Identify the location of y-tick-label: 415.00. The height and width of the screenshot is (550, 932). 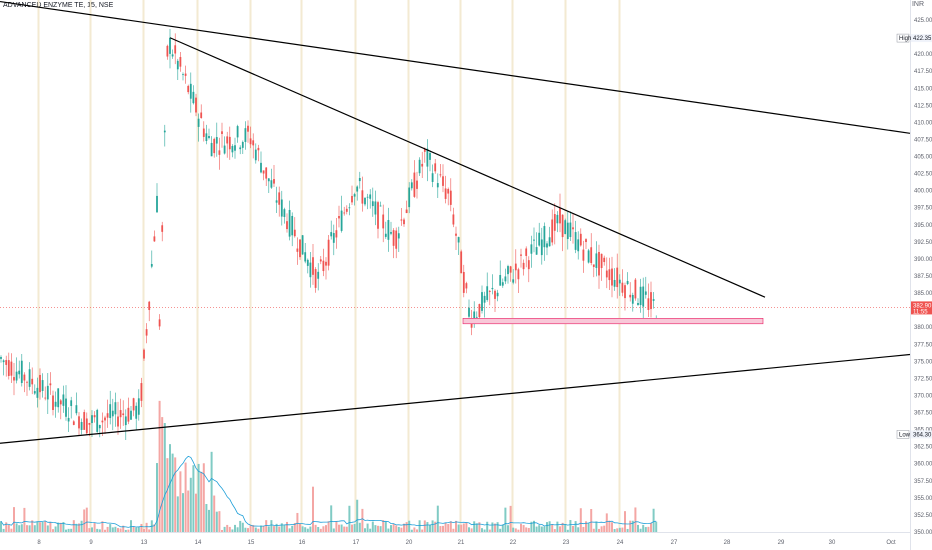
(923, 89).